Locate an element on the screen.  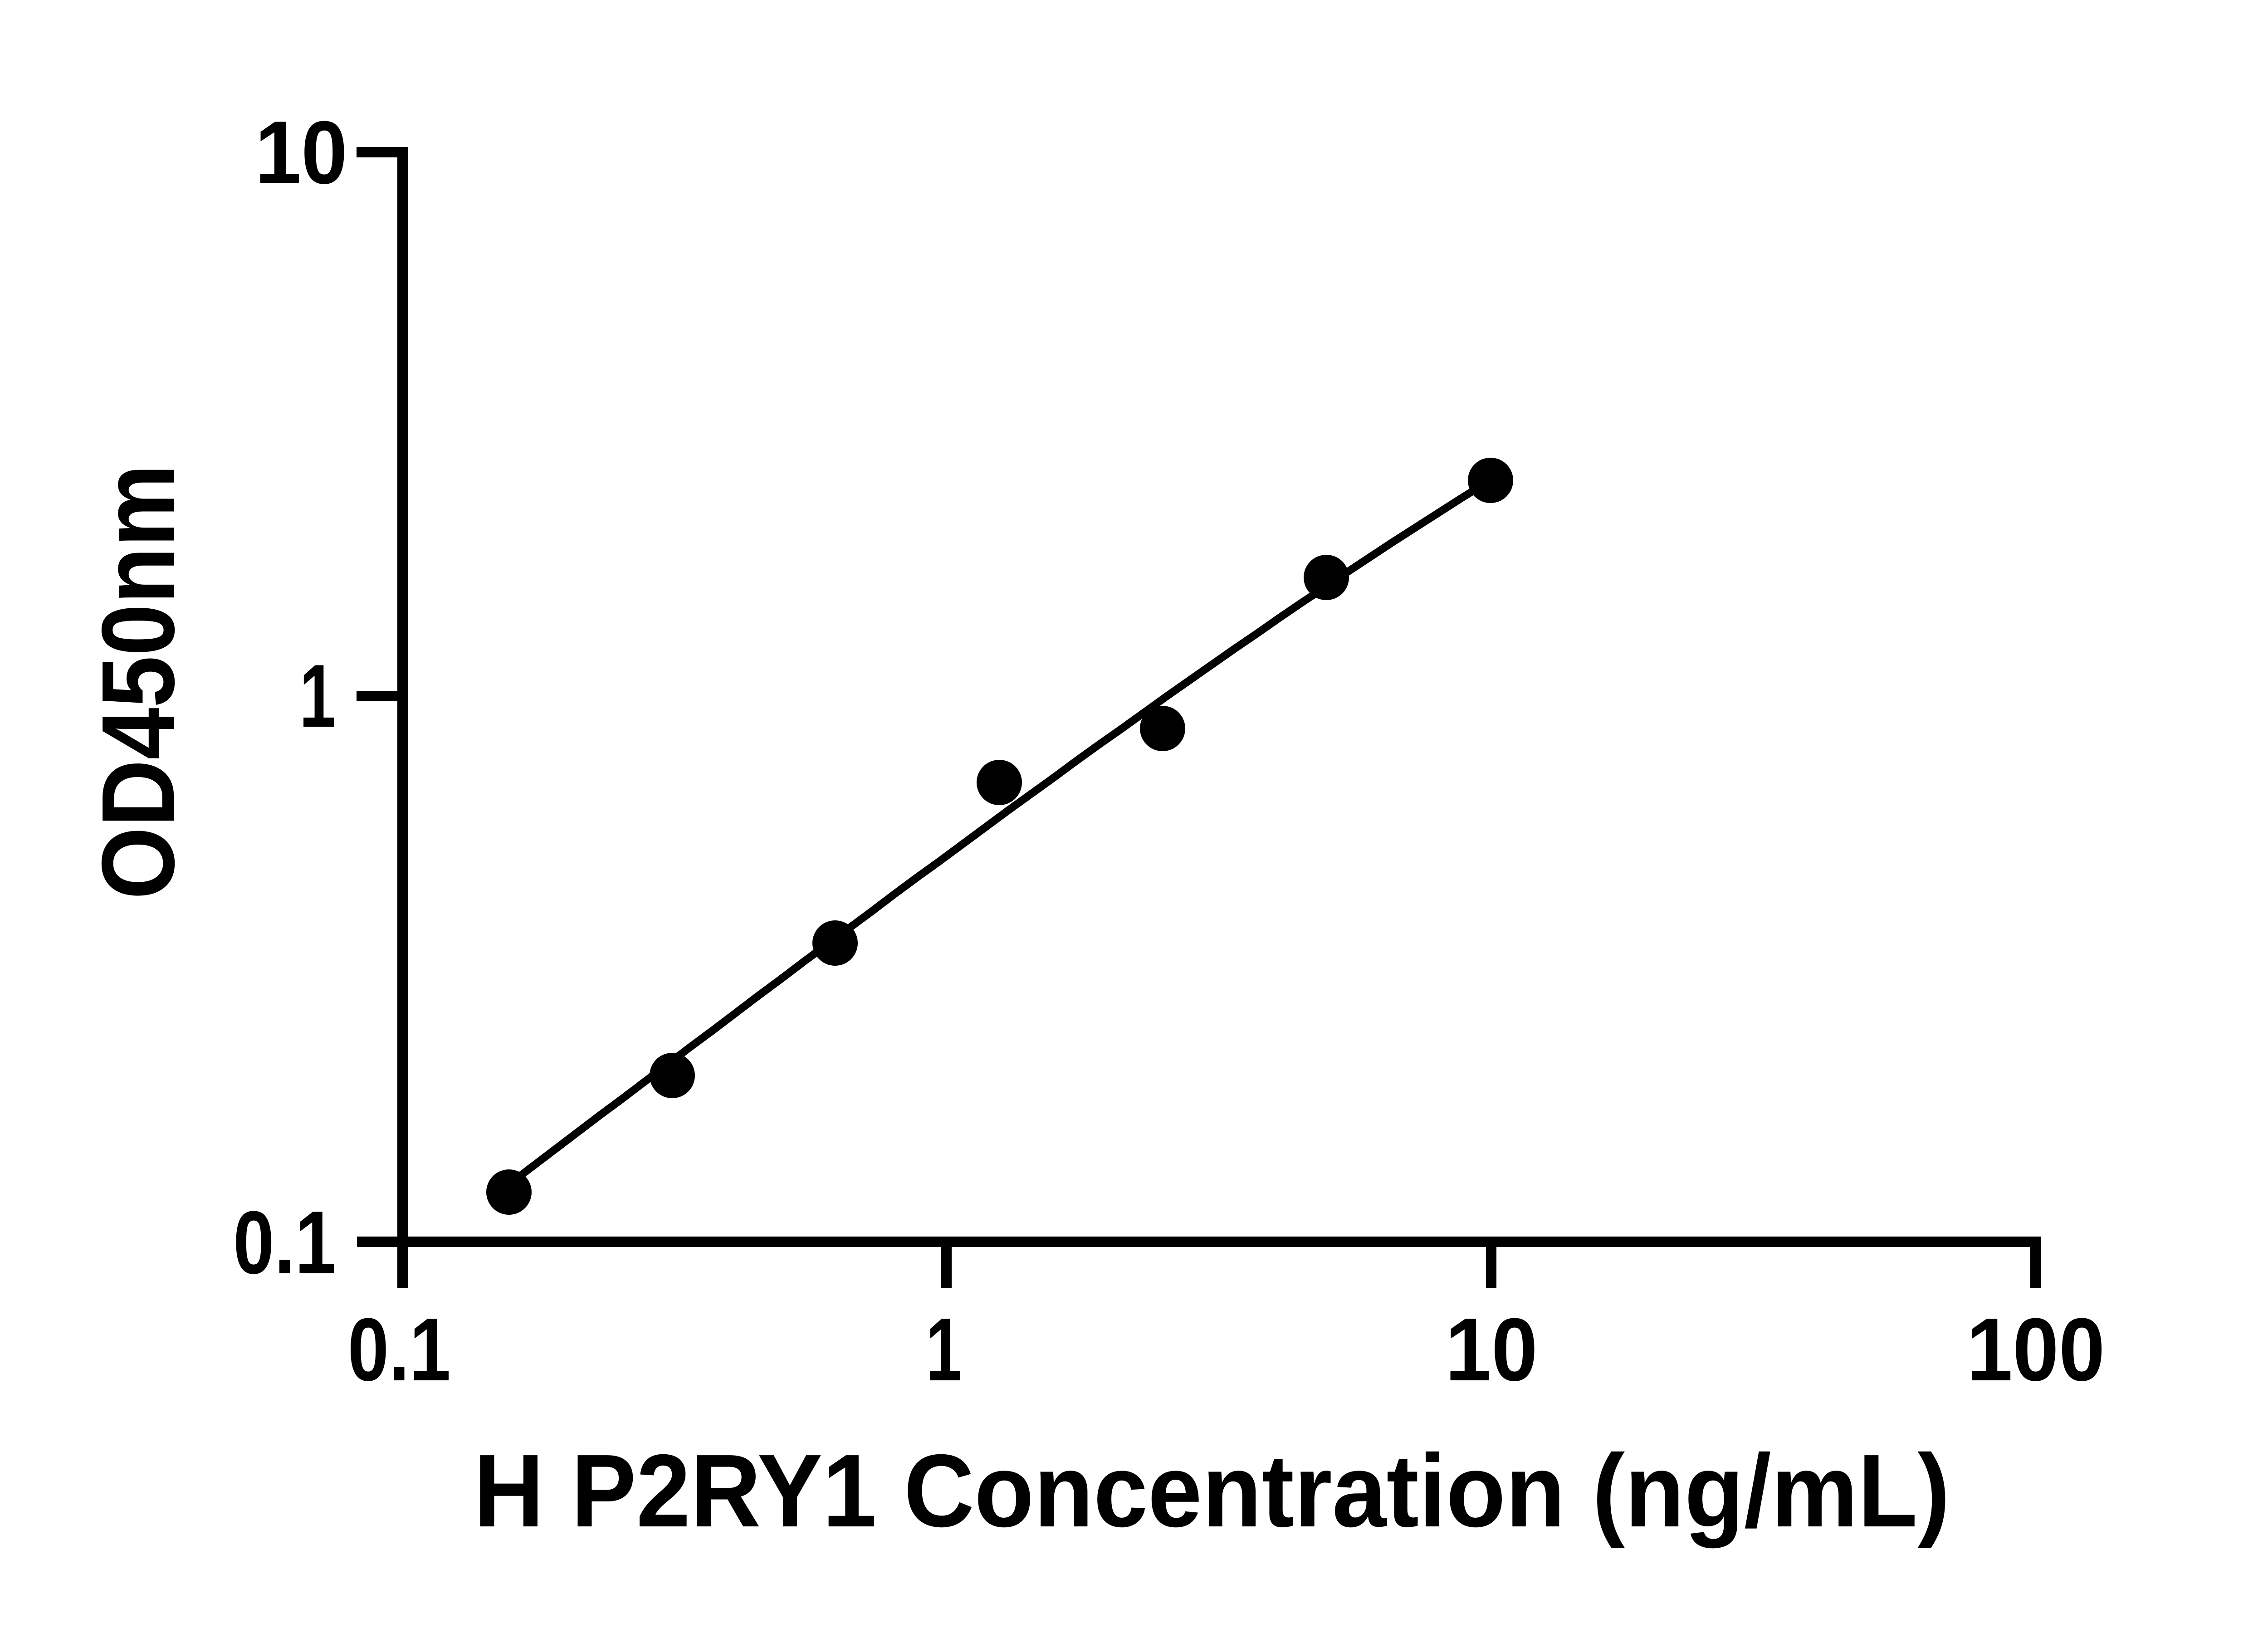
svg-text: OD450nm is located at coordinates (139, 682).